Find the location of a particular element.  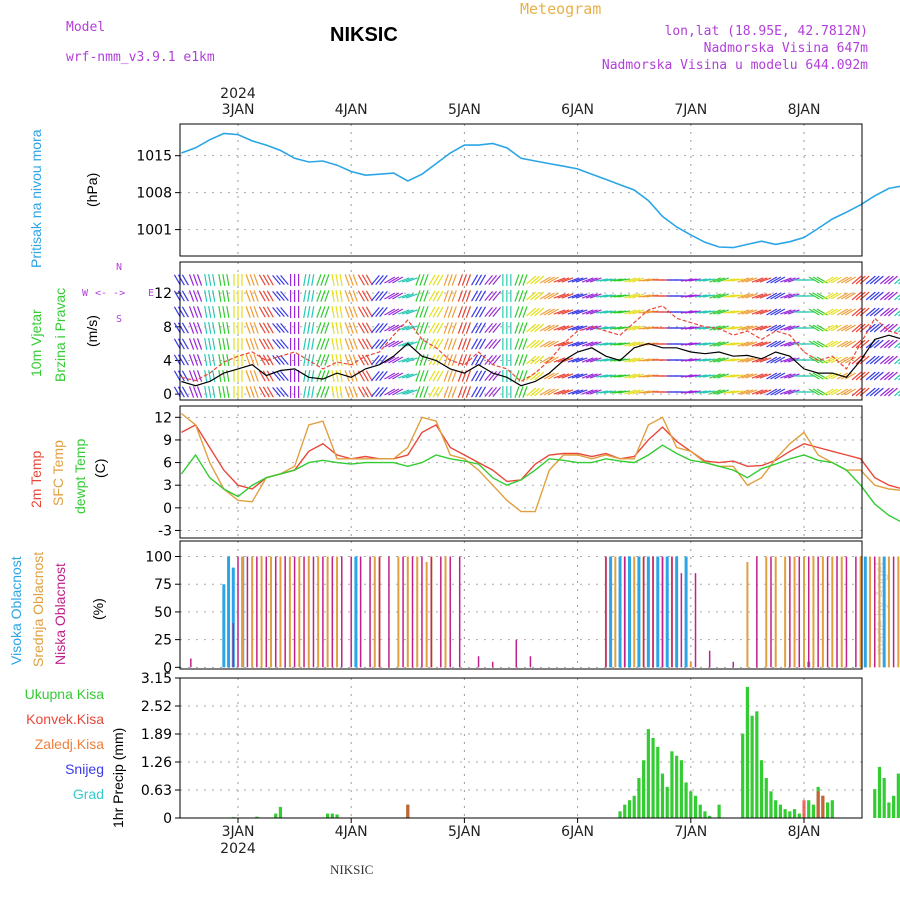

day-label-top: 6JAN is located at coordinates (577, 110).